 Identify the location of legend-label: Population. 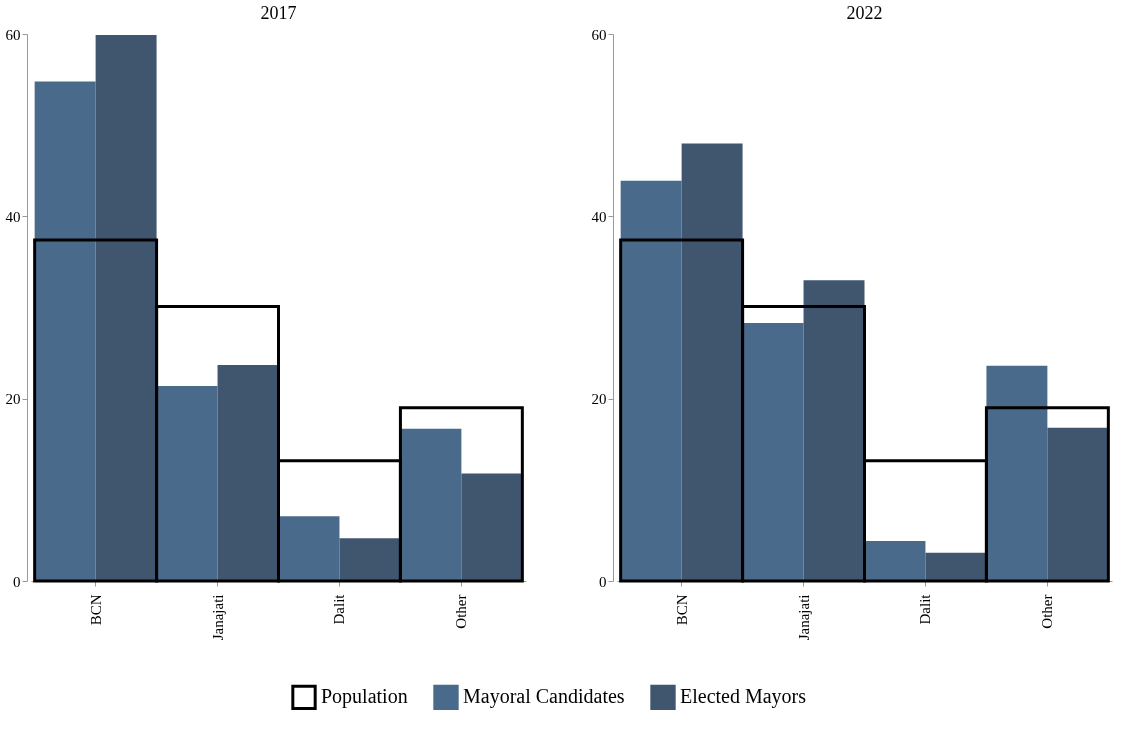
(364, 697).